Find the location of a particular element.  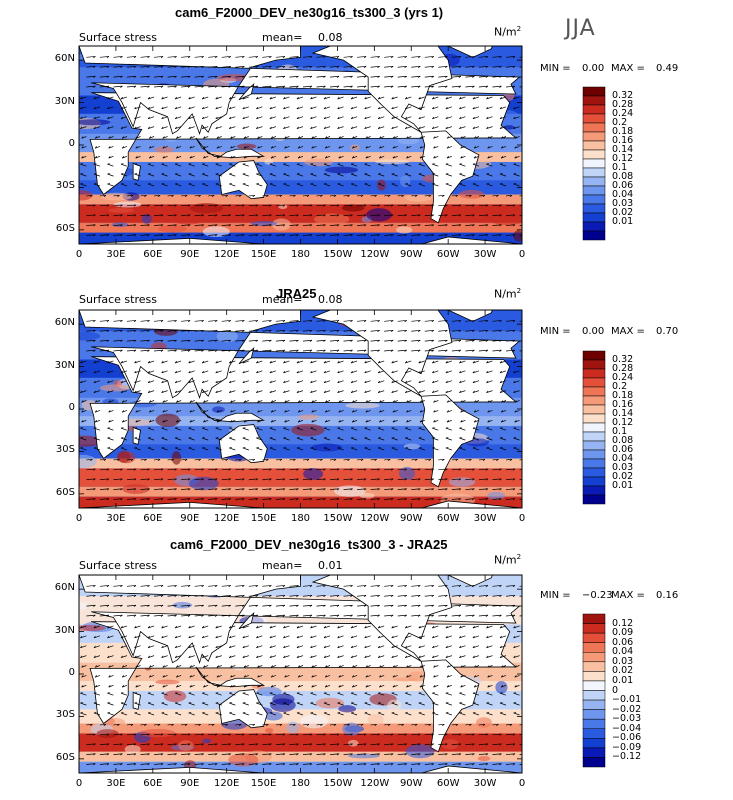

panel-1-lon-tick: 150W is located at coordinates (338, 254).